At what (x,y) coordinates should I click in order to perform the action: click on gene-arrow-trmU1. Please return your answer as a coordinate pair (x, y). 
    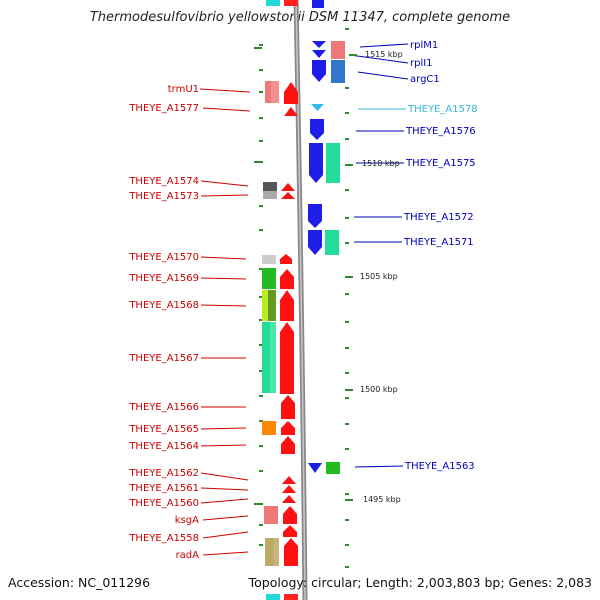
    Looking at the image, I should click on (291, 93).